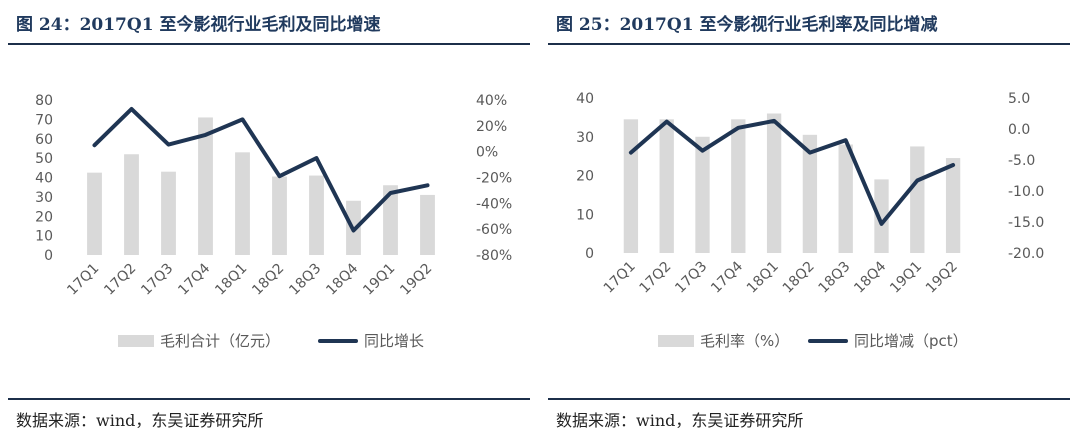  What do you see at coordinates (1021, 161) in the screenshot?
I see `right-axis-tick-label: -5.0` at bounding box center [1021, 161].